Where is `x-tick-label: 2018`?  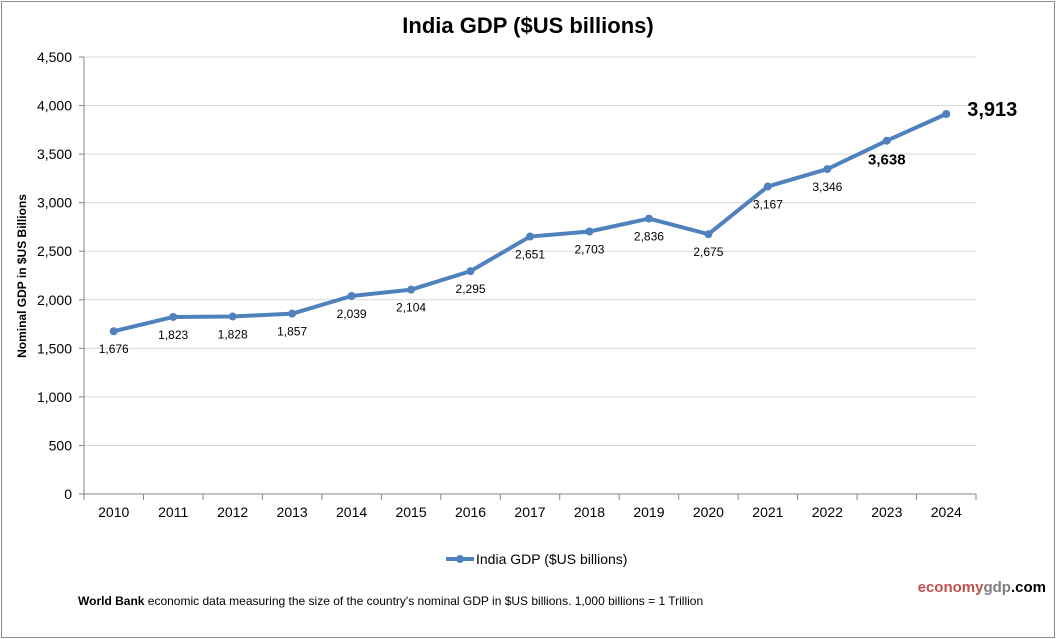 x-tick-label: 2018 is located at coordinates (589, 512).